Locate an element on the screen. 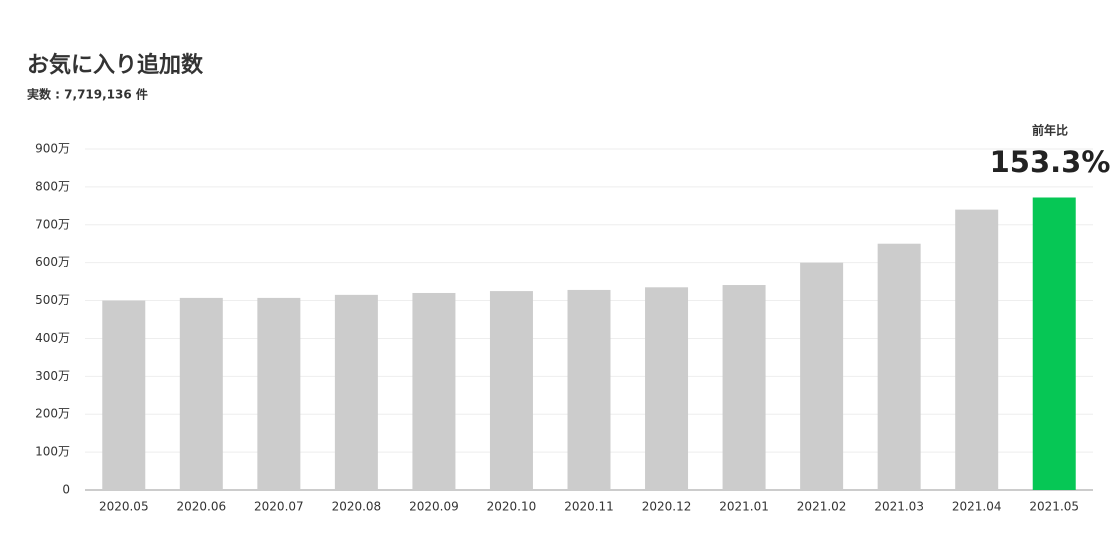 The image size is (1120, 560). y-tick-label: 100万 is located at coordinates (52, 452).